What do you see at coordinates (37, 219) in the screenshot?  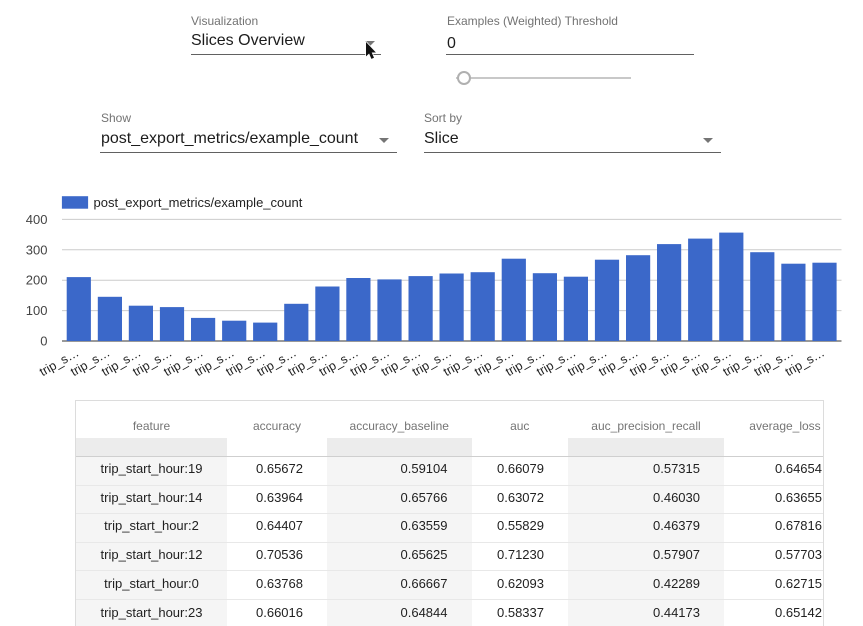 I see `svg-text: 400` at bounding box center [37, 219].